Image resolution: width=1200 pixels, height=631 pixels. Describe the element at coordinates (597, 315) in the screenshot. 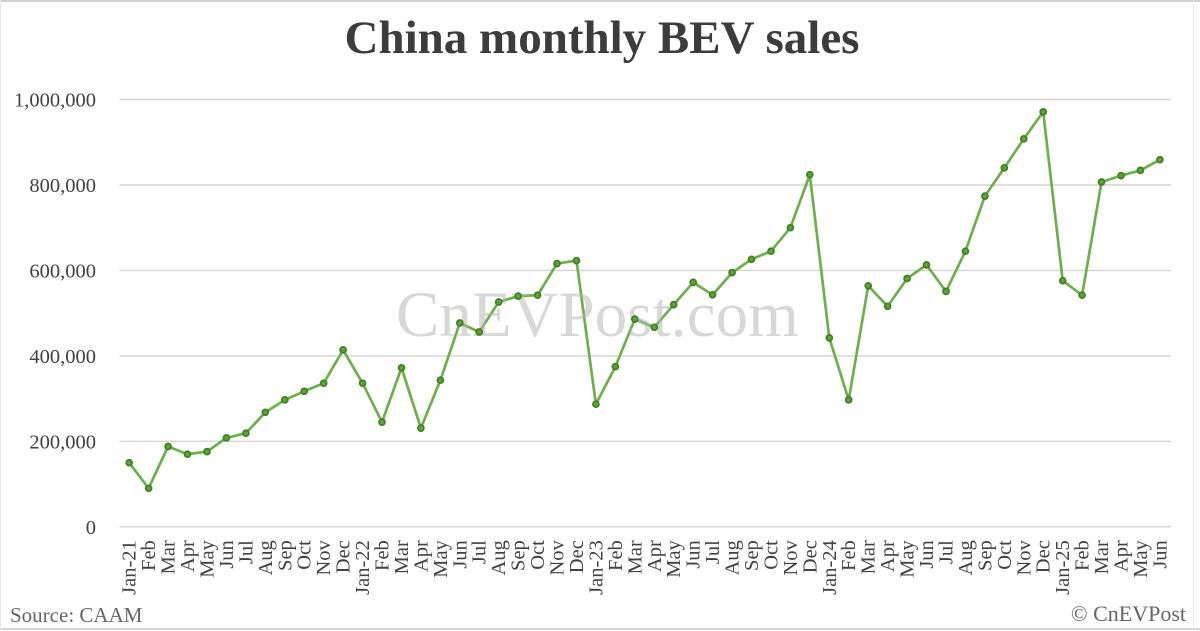

I see `svg-text: CnEVPost.com` at that location.